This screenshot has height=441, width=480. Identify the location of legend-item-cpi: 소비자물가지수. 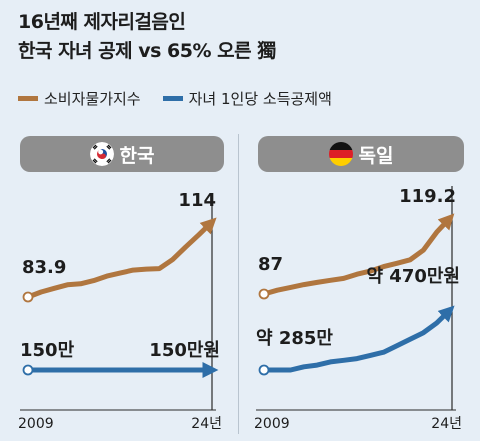
(79, 98).